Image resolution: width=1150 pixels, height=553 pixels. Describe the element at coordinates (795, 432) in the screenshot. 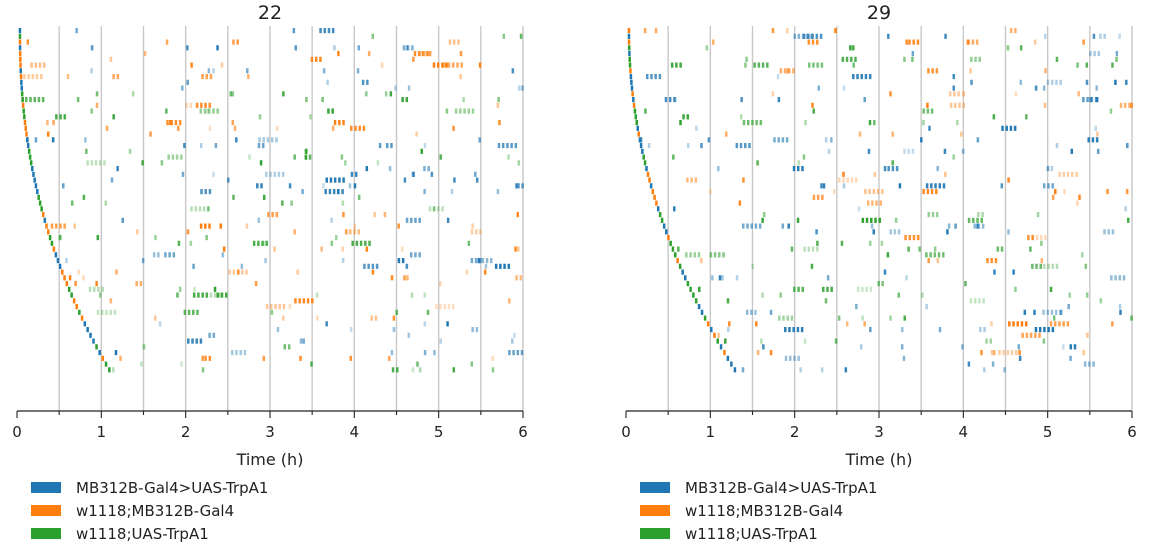

I see `x-tick-label: 2` at that location.